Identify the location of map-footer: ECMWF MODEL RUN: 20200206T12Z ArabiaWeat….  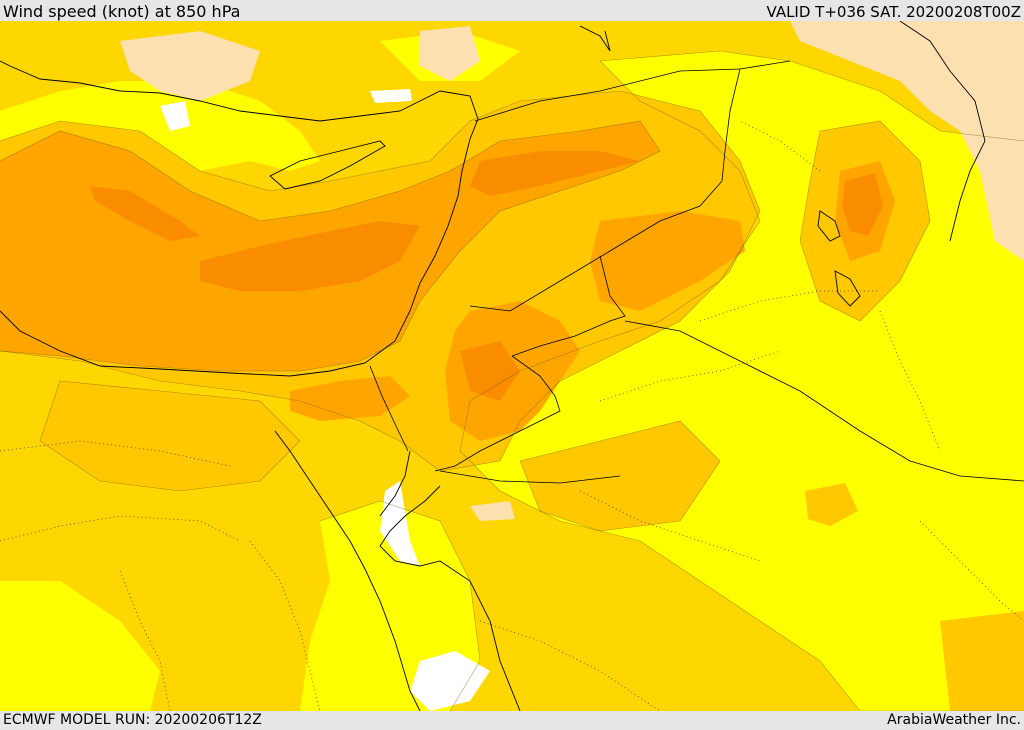
(512, 720).